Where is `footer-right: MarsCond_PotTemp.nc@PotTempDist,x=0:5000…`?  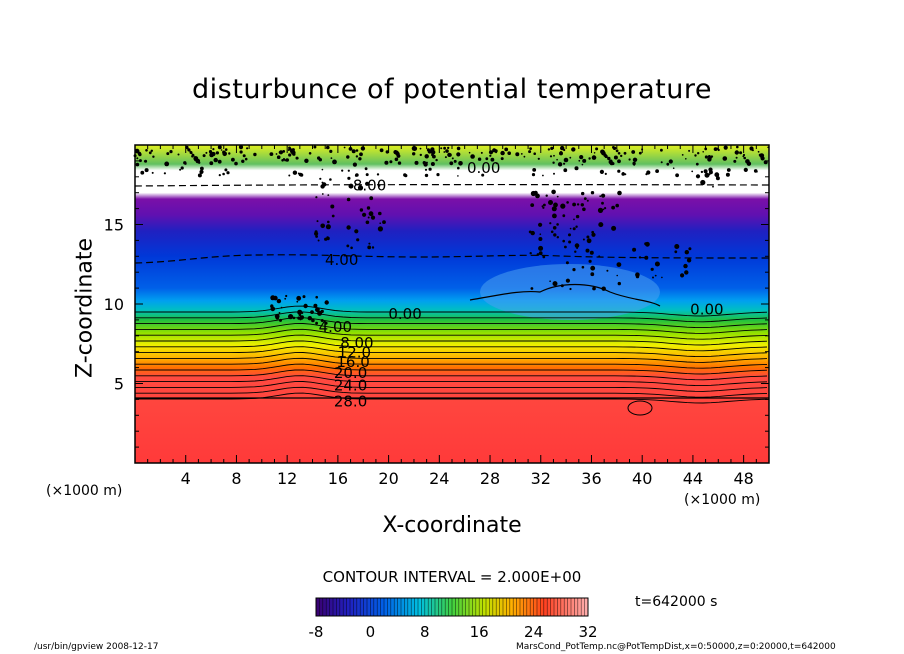 footer-right: MarsCond_PotTemp.nc@PotTempDist,x=0:5000… is located at coordinates (676, 647).